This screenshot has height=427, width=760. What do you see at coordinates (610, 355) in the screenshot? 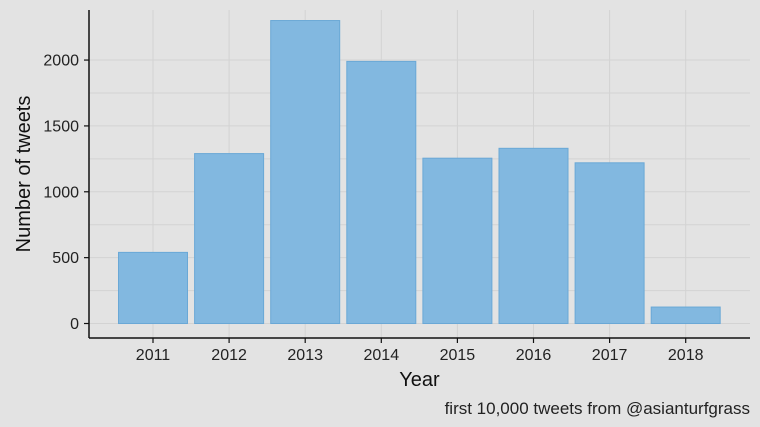
I see `x-tick-label: 2017` at bounding box center [610, 355].